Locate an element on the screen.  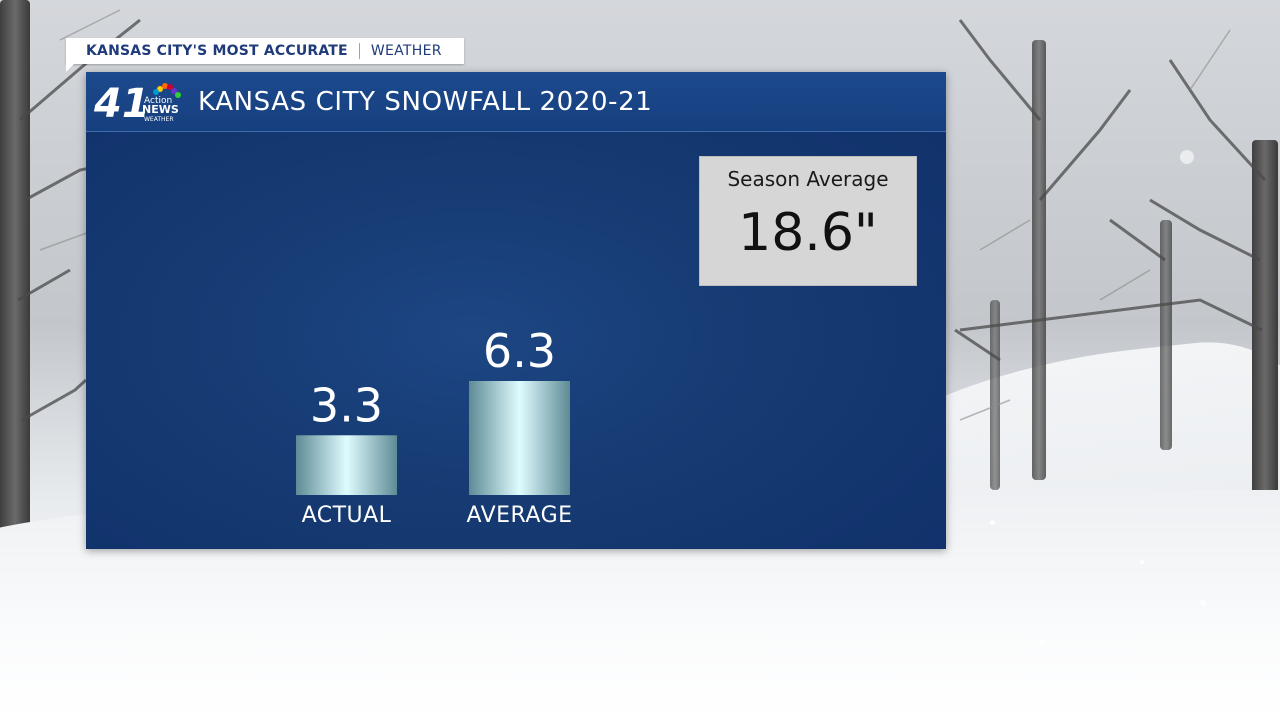
station-logo: 41 Action NEWS WEATHER is located at coordinates (137, 102).